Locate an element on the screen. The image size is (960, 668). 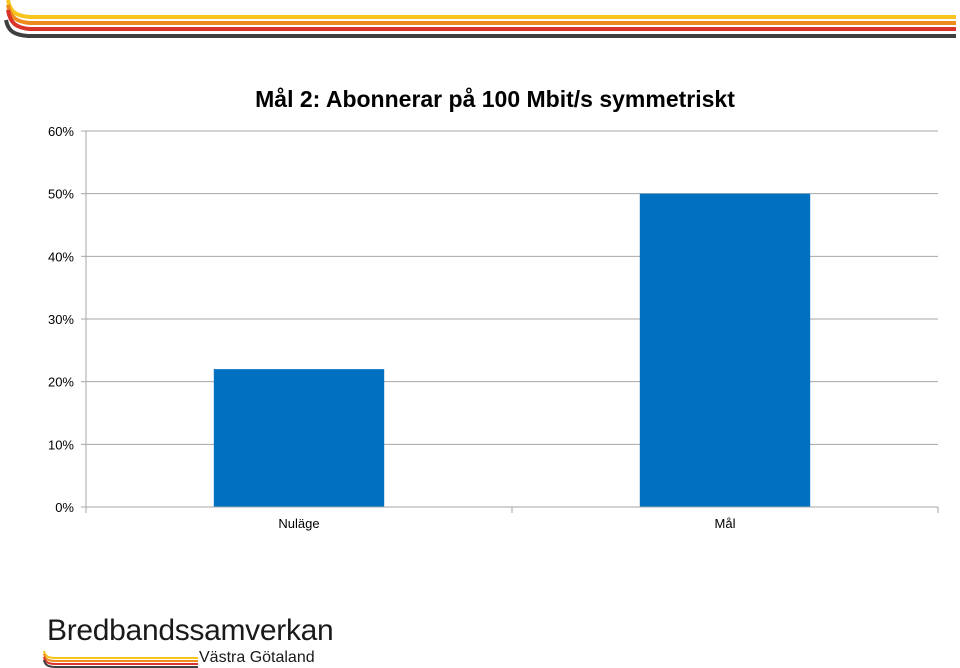
brand-region: Västra Götaland is located at coordinates (257, 657).